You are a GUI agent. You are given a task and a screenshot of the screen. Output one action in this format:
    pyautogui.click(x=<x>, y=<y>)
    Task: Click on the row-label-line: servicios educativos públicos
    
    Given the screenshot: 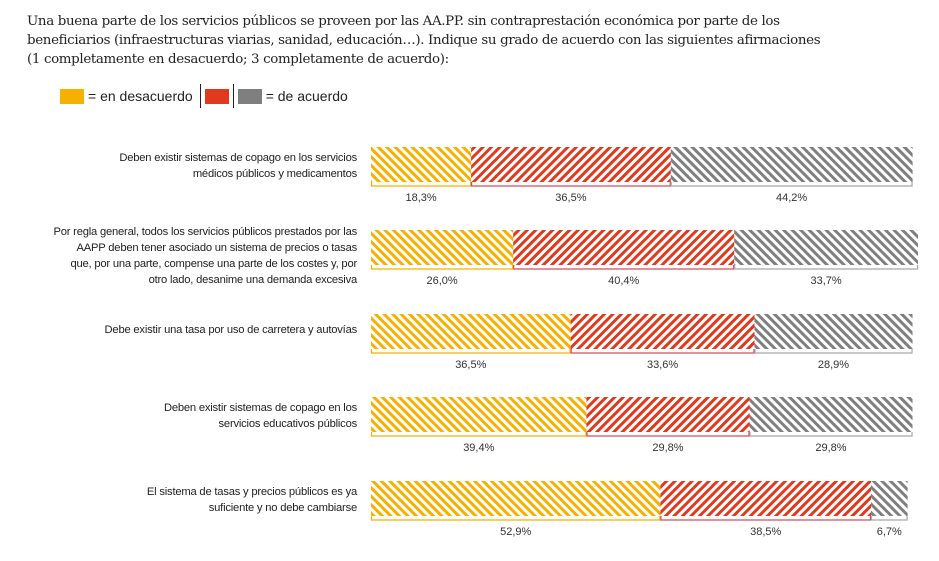 What is the action you would take?
    pyautogui.click(x=288, y=424)
    